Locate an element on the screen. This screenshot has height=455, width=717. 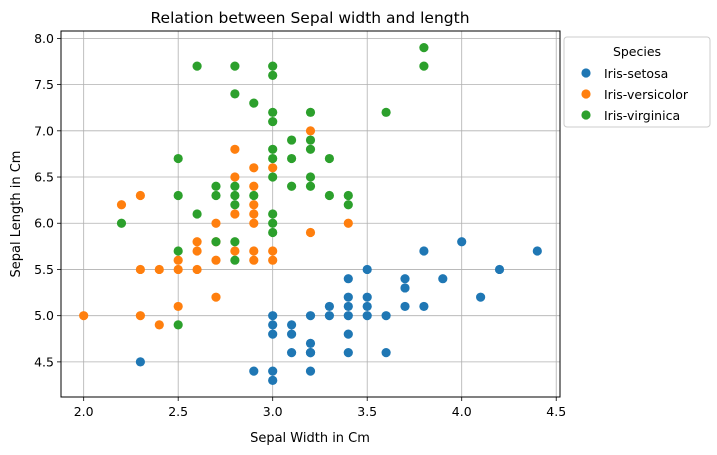
x-tick-label: 3.0 is located at coordinates (273, 411).